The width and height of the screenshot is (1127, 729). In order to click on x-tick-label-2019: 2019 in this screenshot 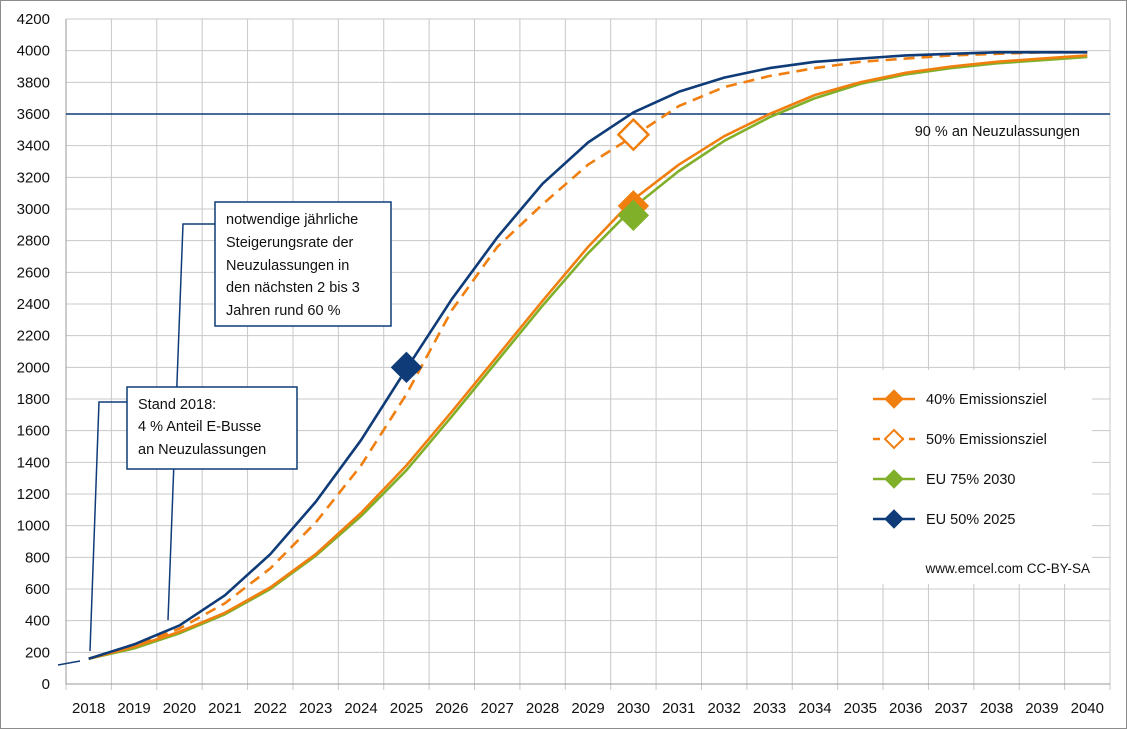, I will do `click(133, 708)`.